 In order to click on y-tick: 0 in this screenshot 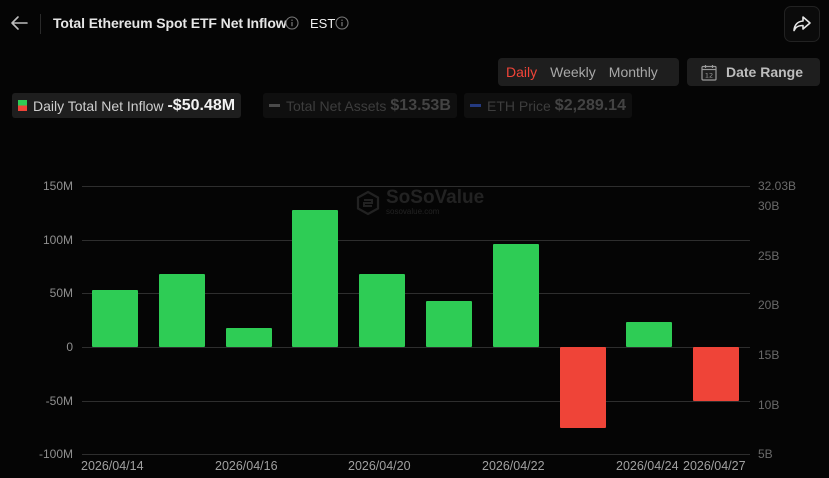, I will do `click(69, 347)`.